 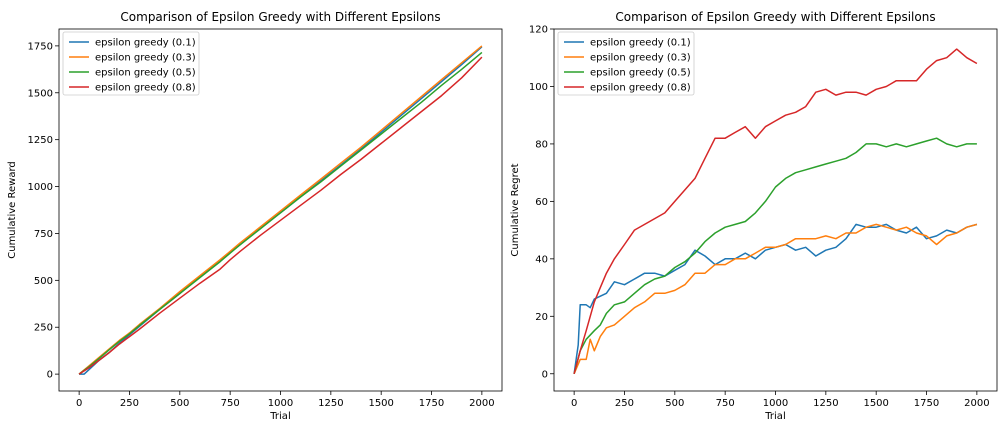 What do you see at coordinates (40, 140) in the screenshot?
I see `y-tick-label: 1250` at bounding box center [40, 140].